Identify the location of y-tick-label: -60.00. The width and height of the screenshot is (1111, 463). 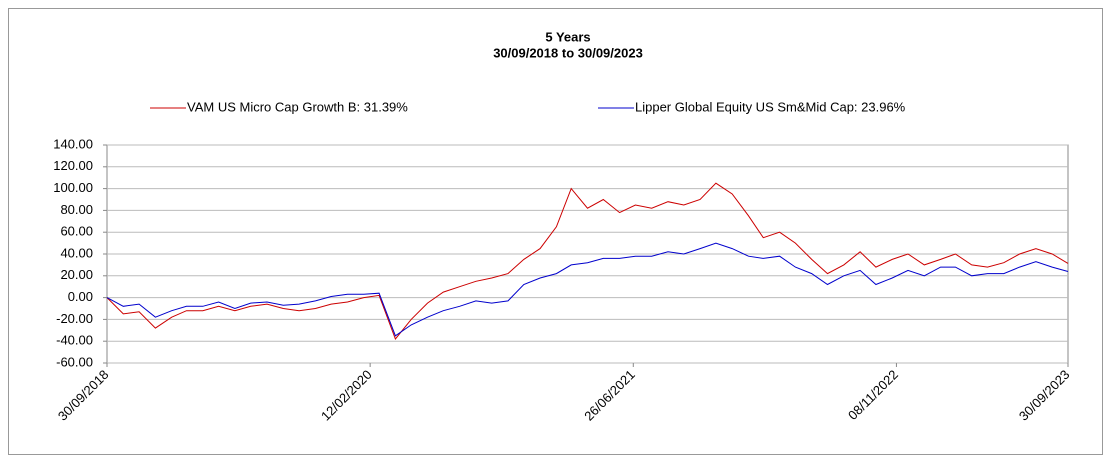
(74, 361).